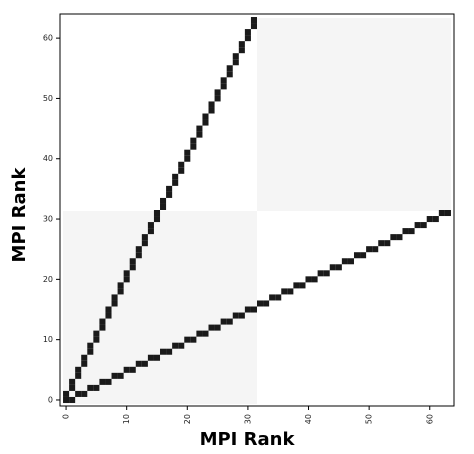 Image resolution: width=474 pixels, height=454 pixels. I want to click on y-tick-label: 0, so click(50, 399).